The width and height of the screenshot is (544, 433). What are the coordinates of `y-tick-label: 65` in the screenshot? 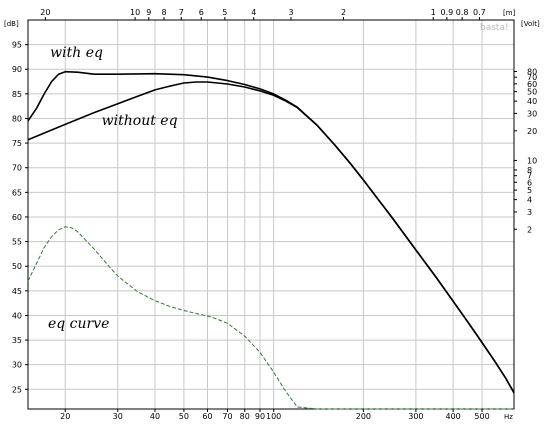 It's located at (17, 192).